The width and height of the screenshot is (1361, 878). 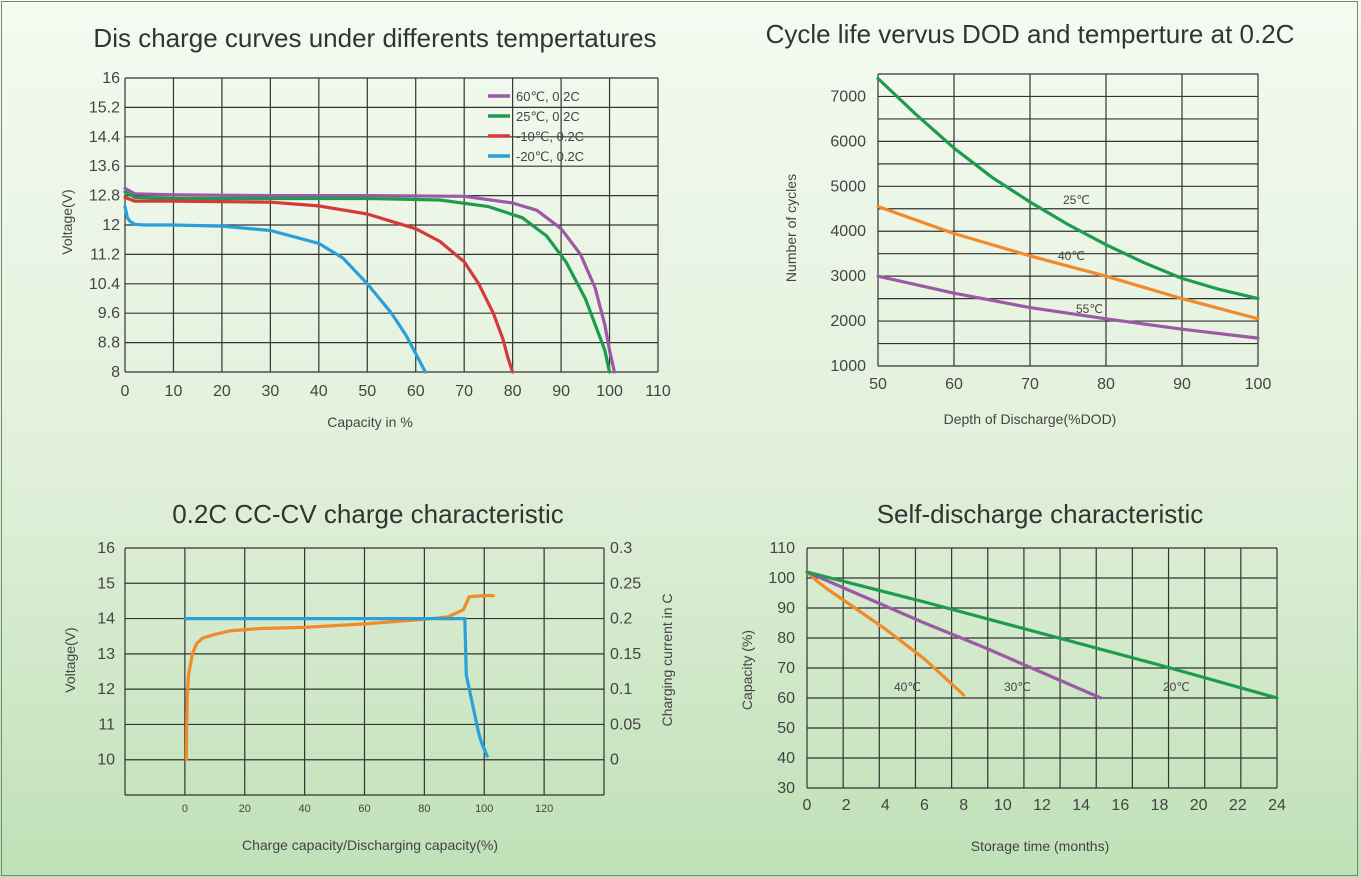 I want to click on legend-entry: 60℃, 0.2C, so click(x=548, y=96).